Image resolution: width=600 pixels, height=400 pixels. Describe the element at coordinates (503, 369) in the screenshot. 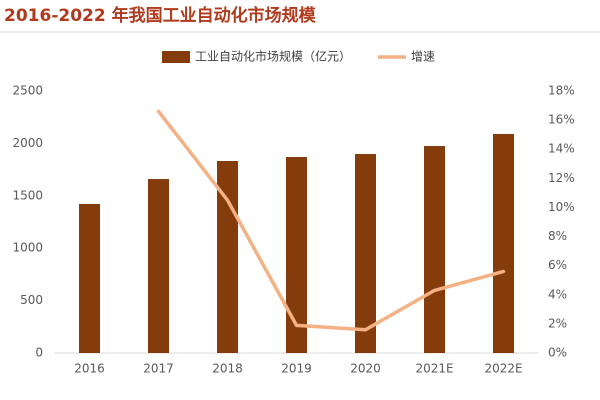

I see `x-tick-label: 2022E` at that location.